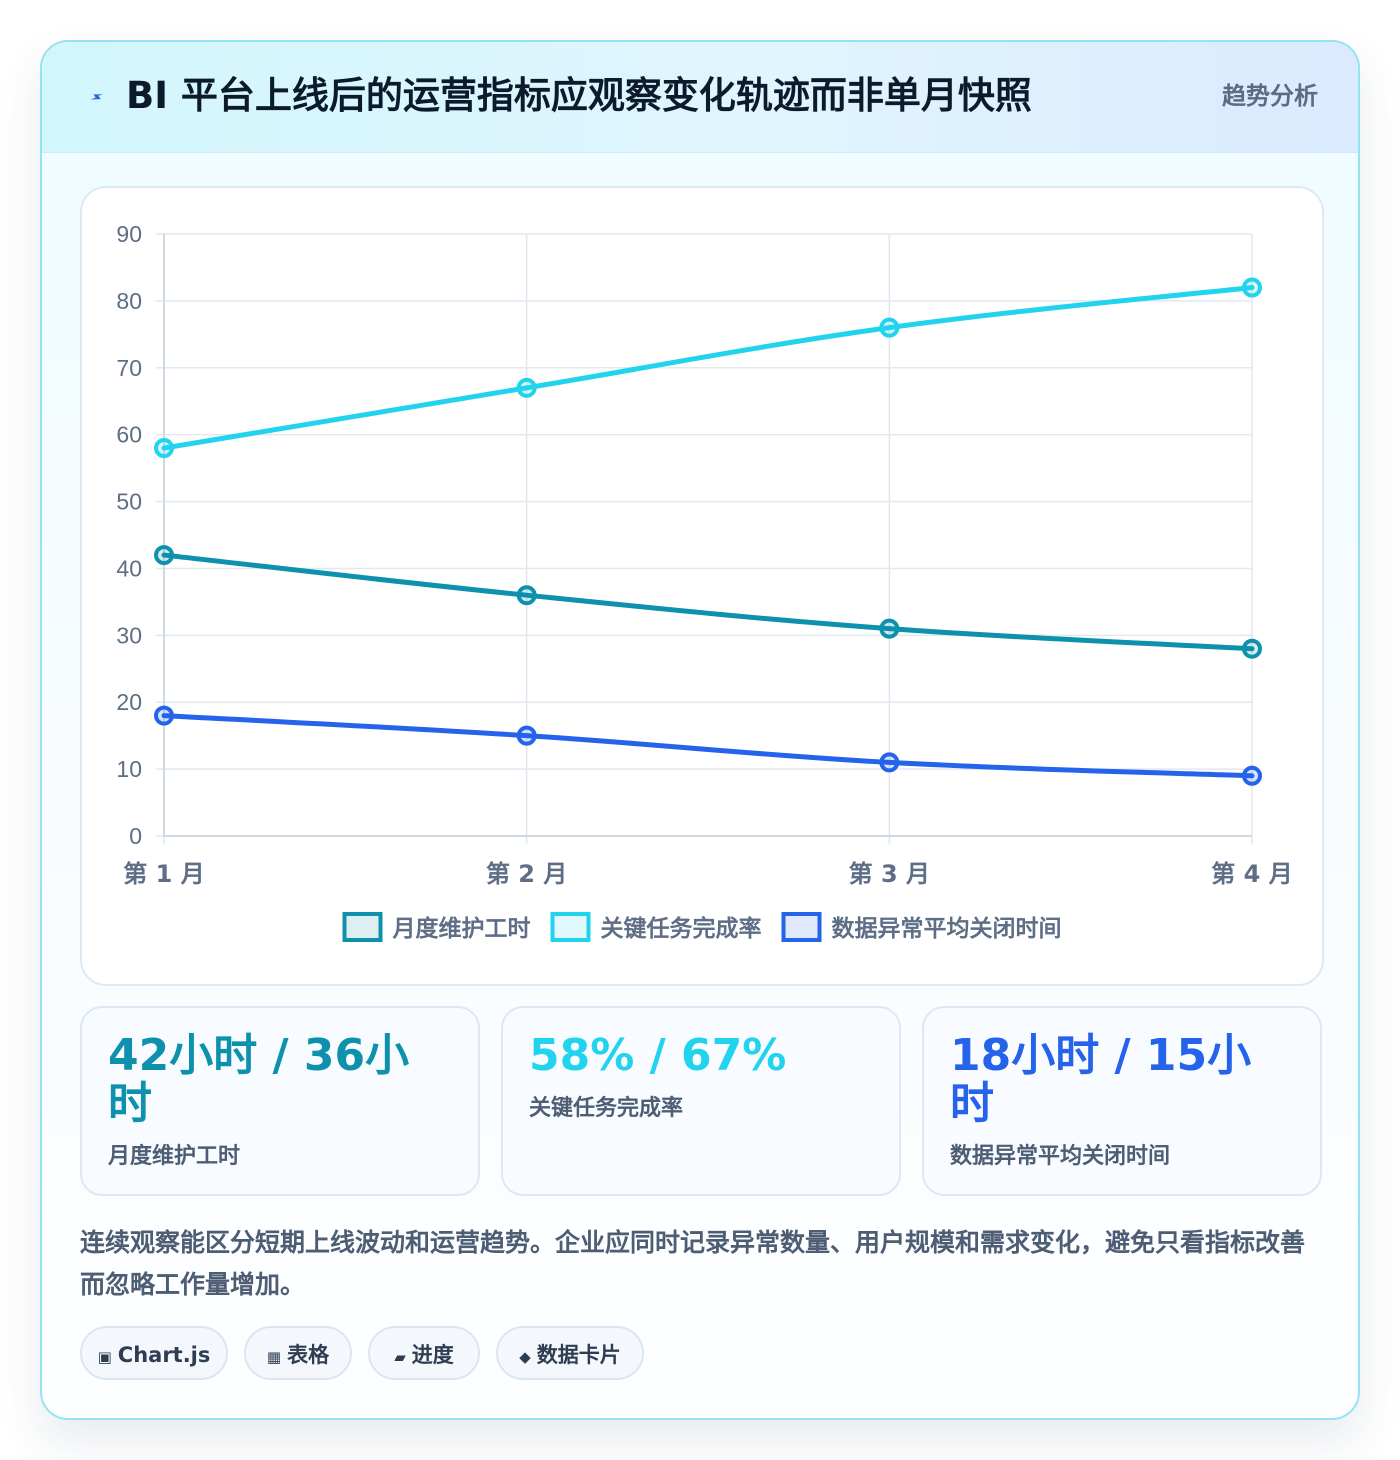  Describe the element at coordinates (129, 635) in the screenshot. I see `y-tick-label: 30` at that location.